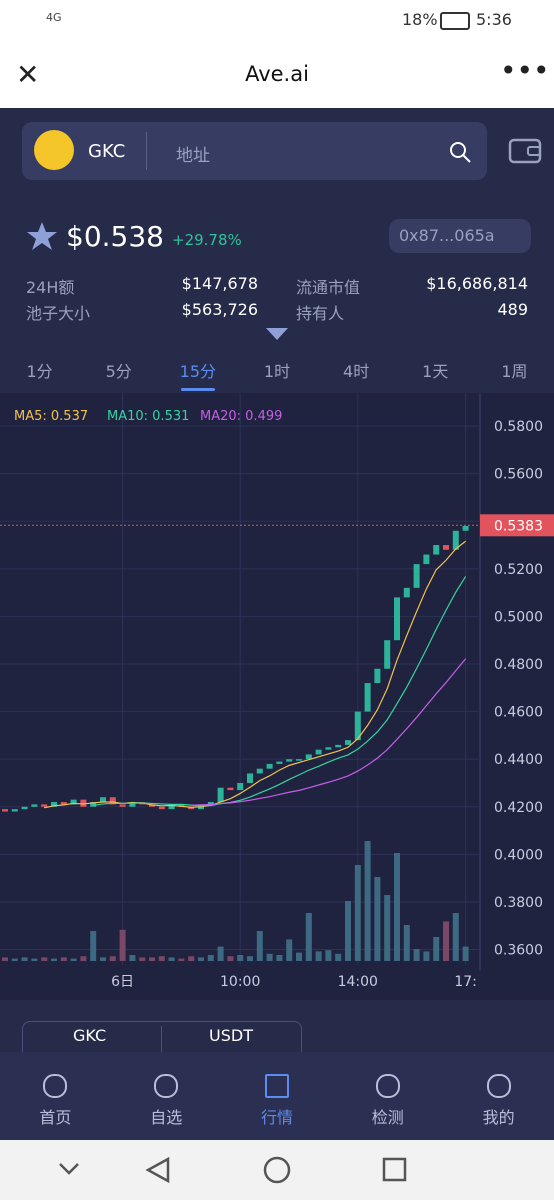 Image resolution: width=554 pixels, height=1200 pixels. Describe the element at coordinates (518, 617) in the screenshot. I see `y-tick-label: 0.5000` at that location.